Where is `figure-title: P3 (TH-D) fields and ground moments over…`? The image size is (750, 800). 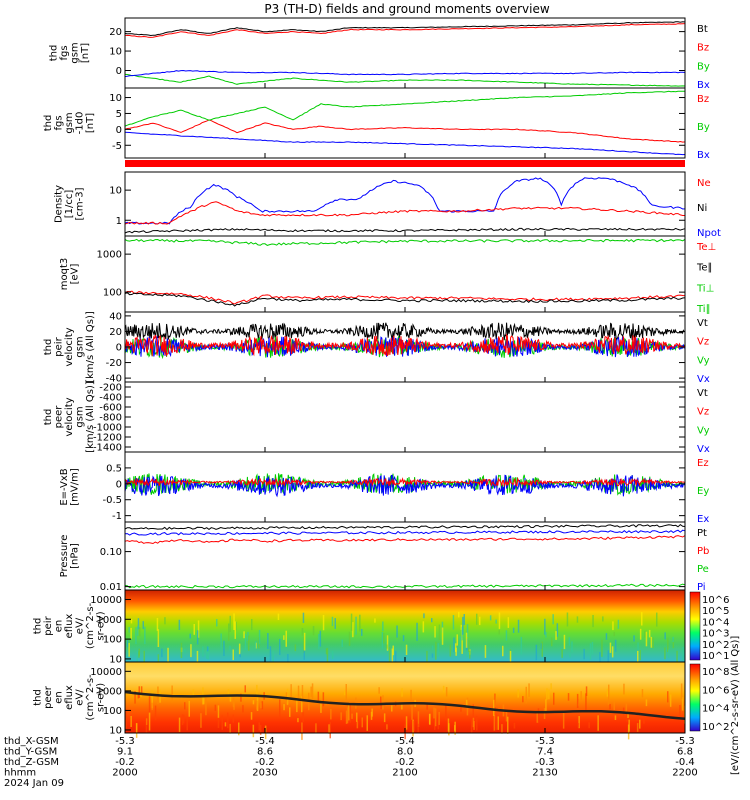
figure-title: P3 (TH-D) fields and ground moments over… is located at coordinates (406, 9).